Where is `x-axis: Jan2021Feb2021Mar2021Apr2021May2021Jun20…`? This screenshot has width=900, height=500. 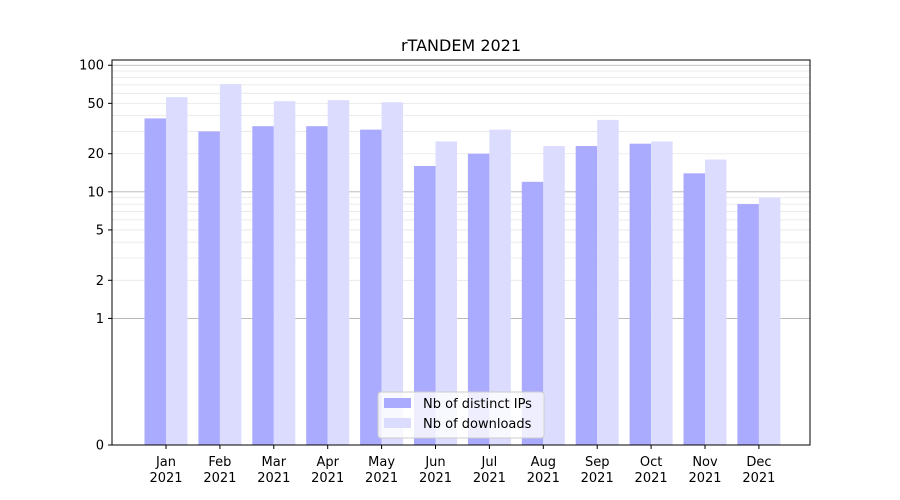
x-axis: Jan2021Feb2021Mar2021Apr2021May2021Jun20… is located at coordinates (462, 465).